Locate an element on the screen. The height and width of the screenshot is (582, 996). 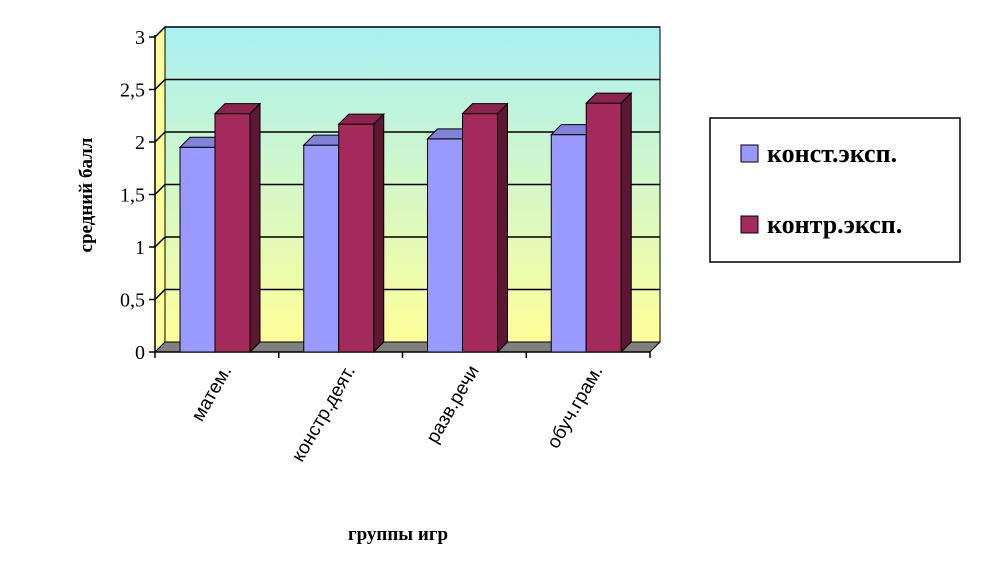
y-tick-label: 0 is located at coordinates (140, 353).